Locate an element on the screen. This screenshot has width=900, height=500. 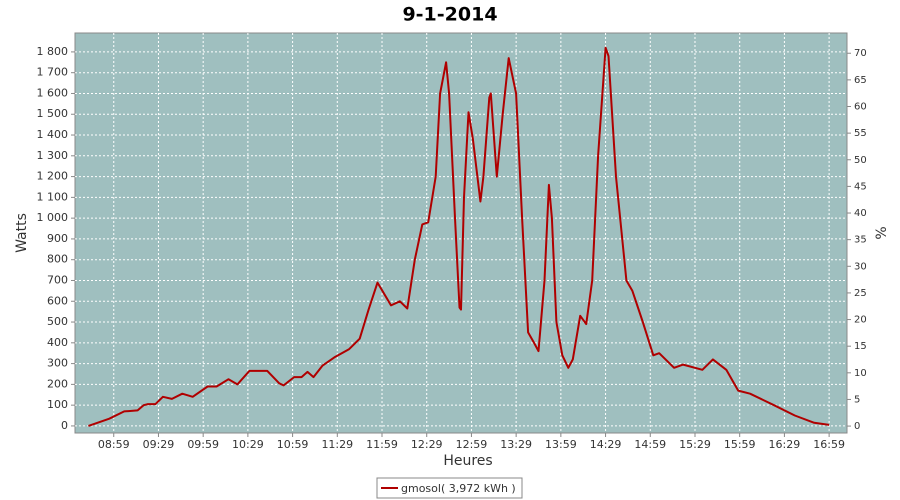
y-tick-label: 1 100 is located at coordinates (53, 196).